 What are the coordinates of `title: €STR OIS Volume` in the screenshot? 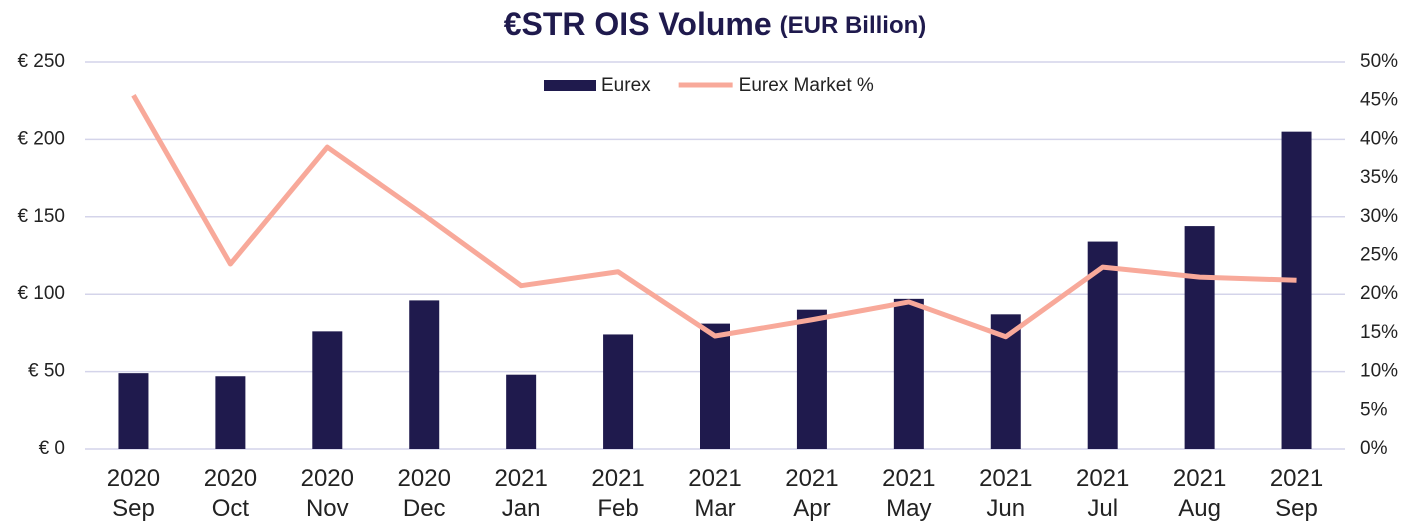 It's located at (638, 24).